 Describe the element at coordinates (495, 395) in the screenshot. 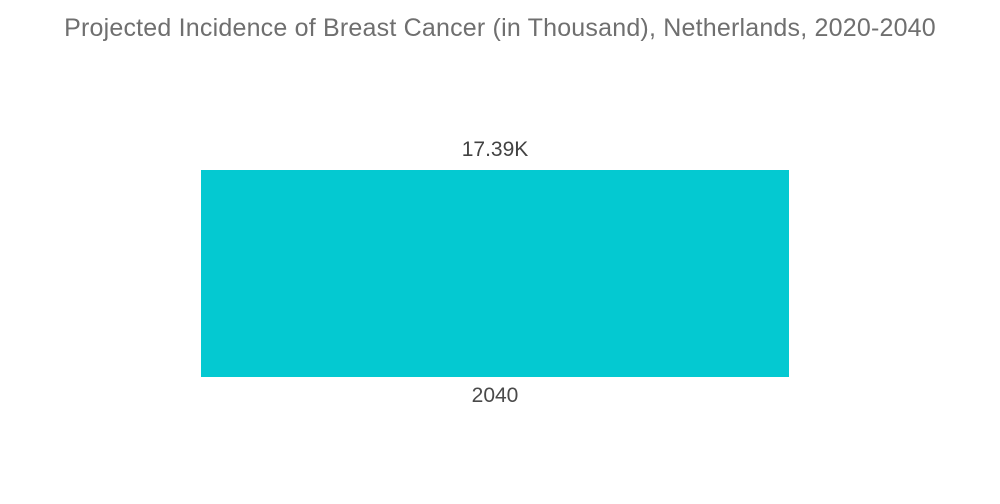

I see `x-axis-tick-label: 2040` at that location.